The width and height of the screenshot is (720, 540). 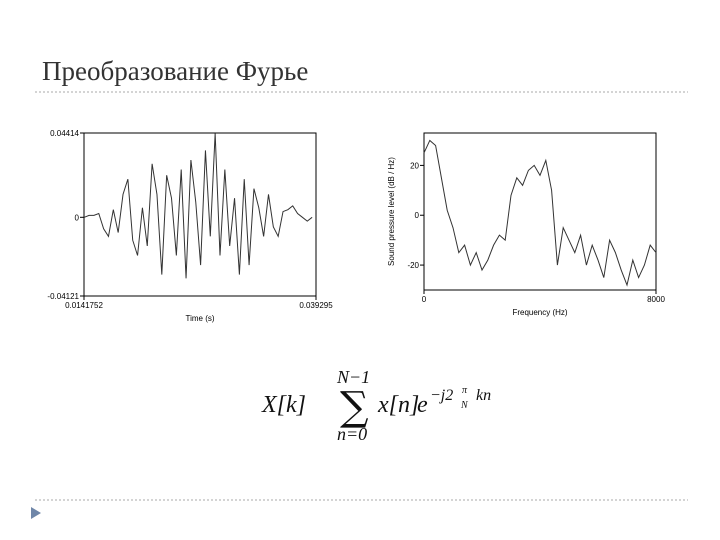 What do you see at coordinates (376, 405) in the screenshot?
I see `formula: X[k] N−1 ∑ n=0 x[n] e −j2 π N kn` at bounding box center [376, 405].